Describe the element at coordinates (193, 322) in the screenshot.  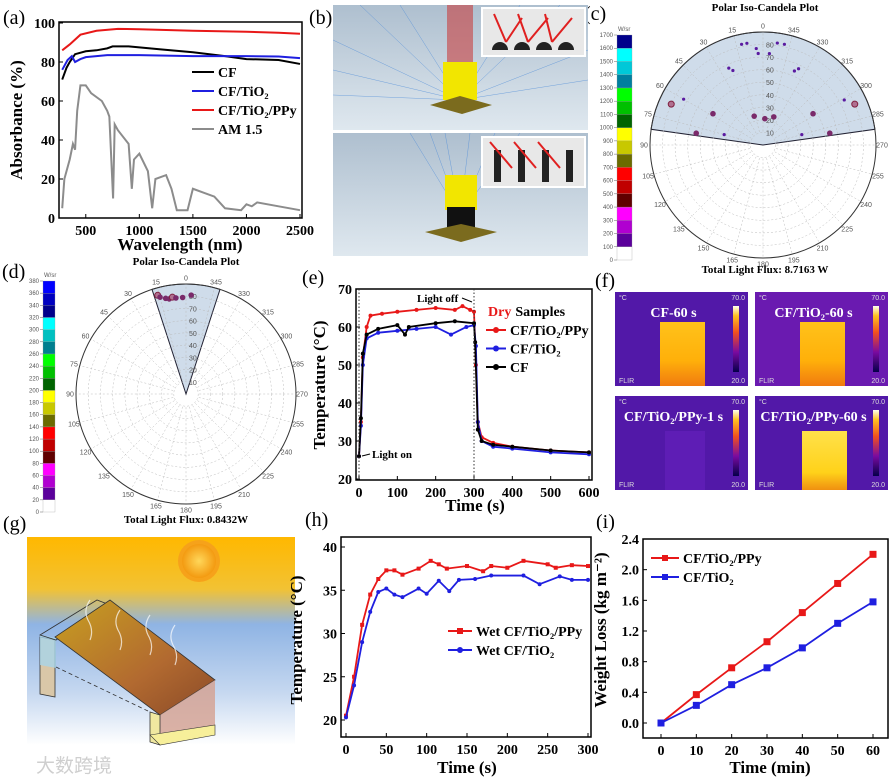
I see `radial-label: 60` at that location.